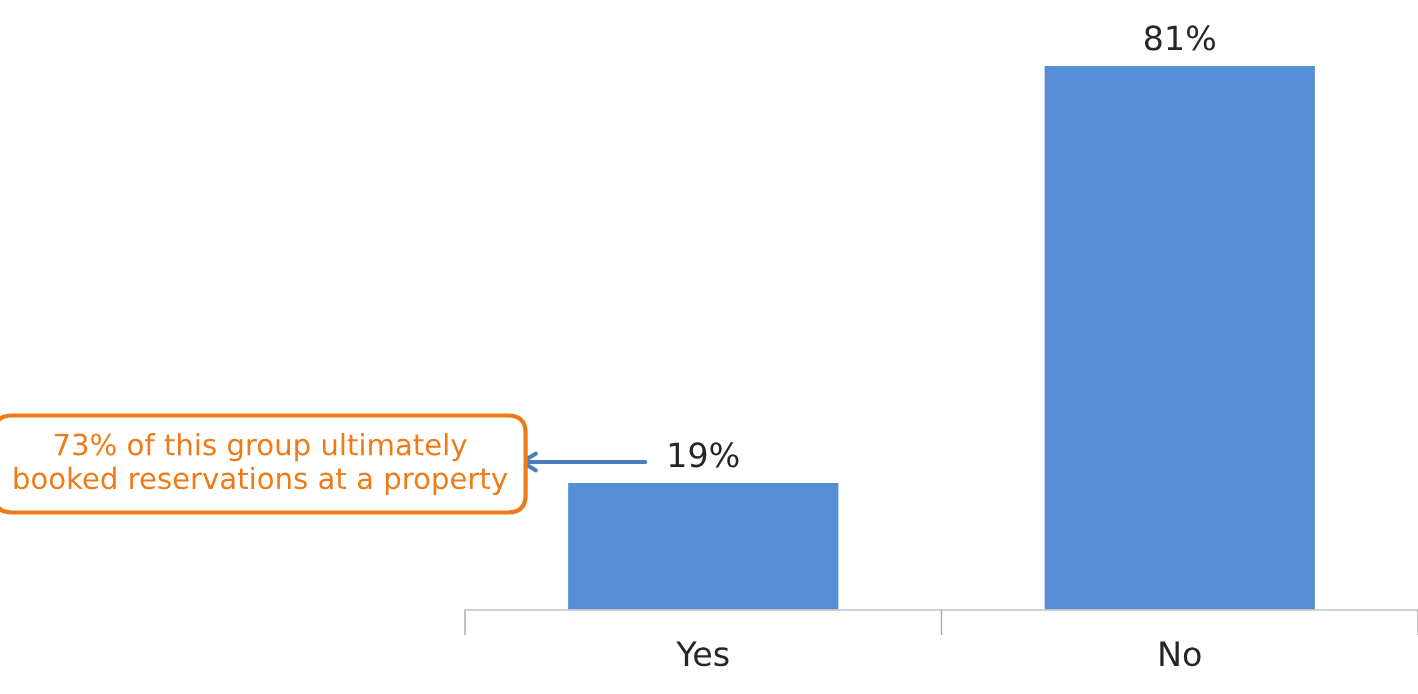 This screenshot has height=694, width=1418. I want to click on data-label: 19%, so click(704, 455).